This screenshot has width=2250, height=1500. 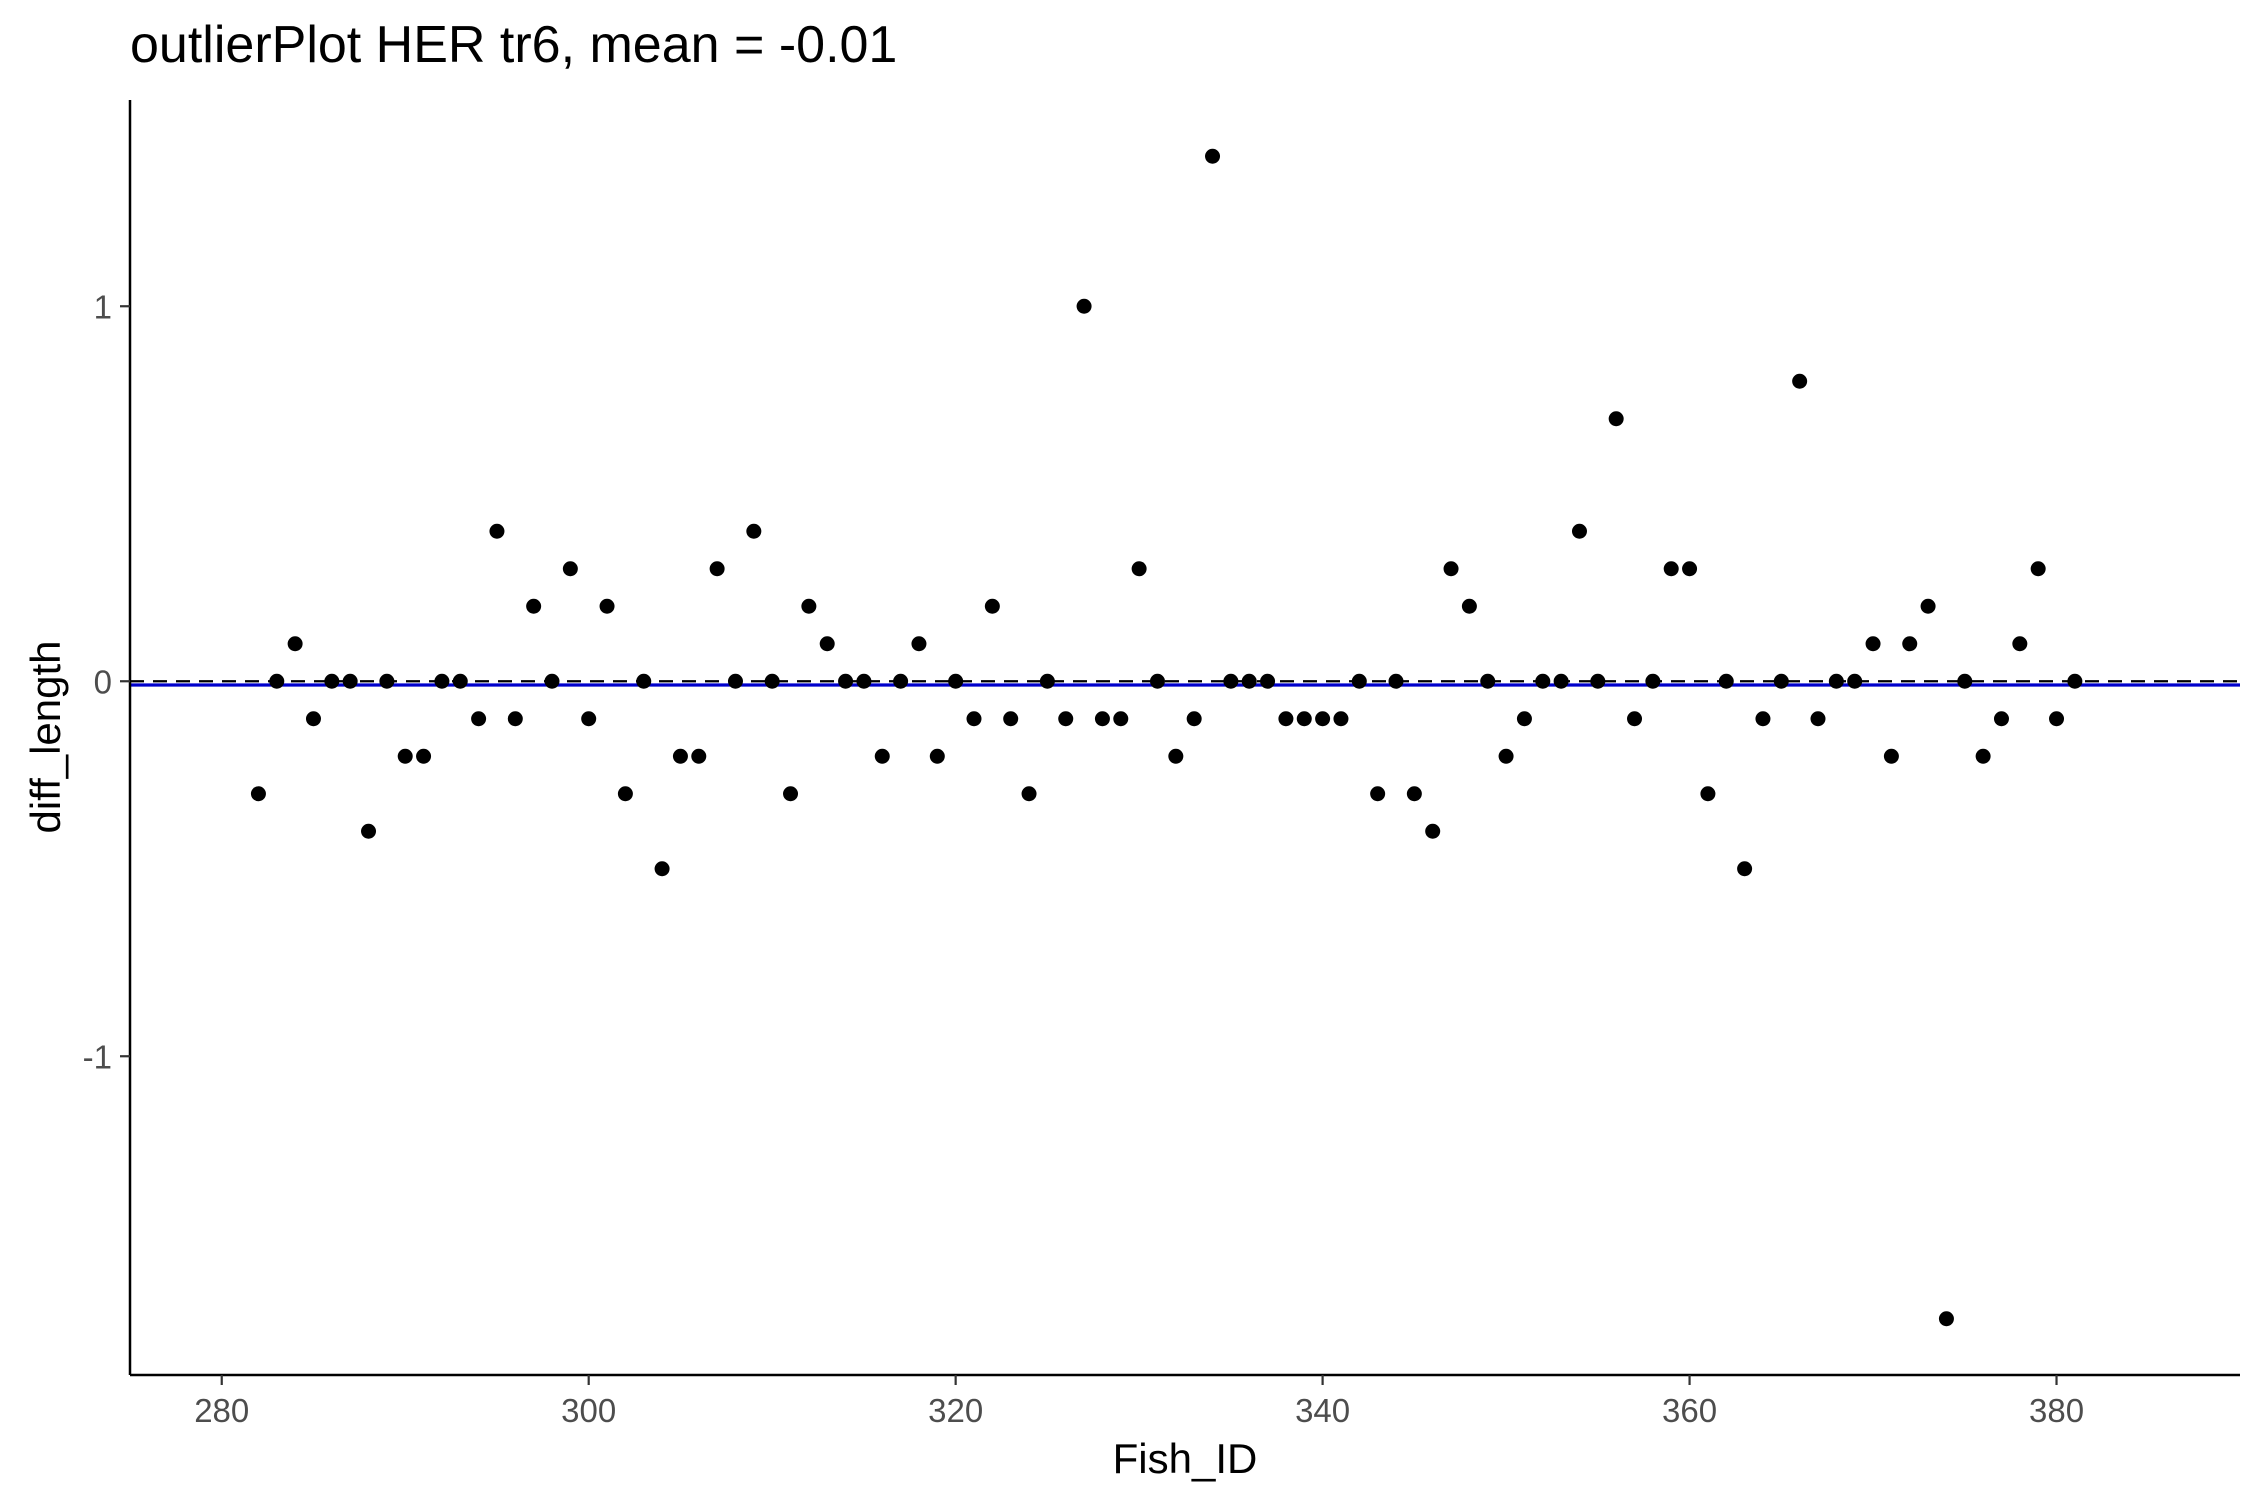 I want to click on y-axis-title: diff_length, so click(x=45, y=736).